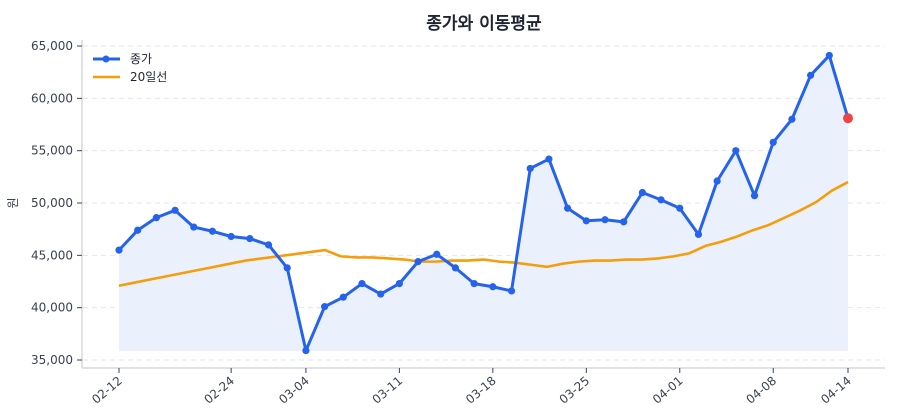 The width and height of the screenshot is (900, 420). Describe the element at coordinates (848, 118) in the screenshot. I see `last-close-marker` at that location.